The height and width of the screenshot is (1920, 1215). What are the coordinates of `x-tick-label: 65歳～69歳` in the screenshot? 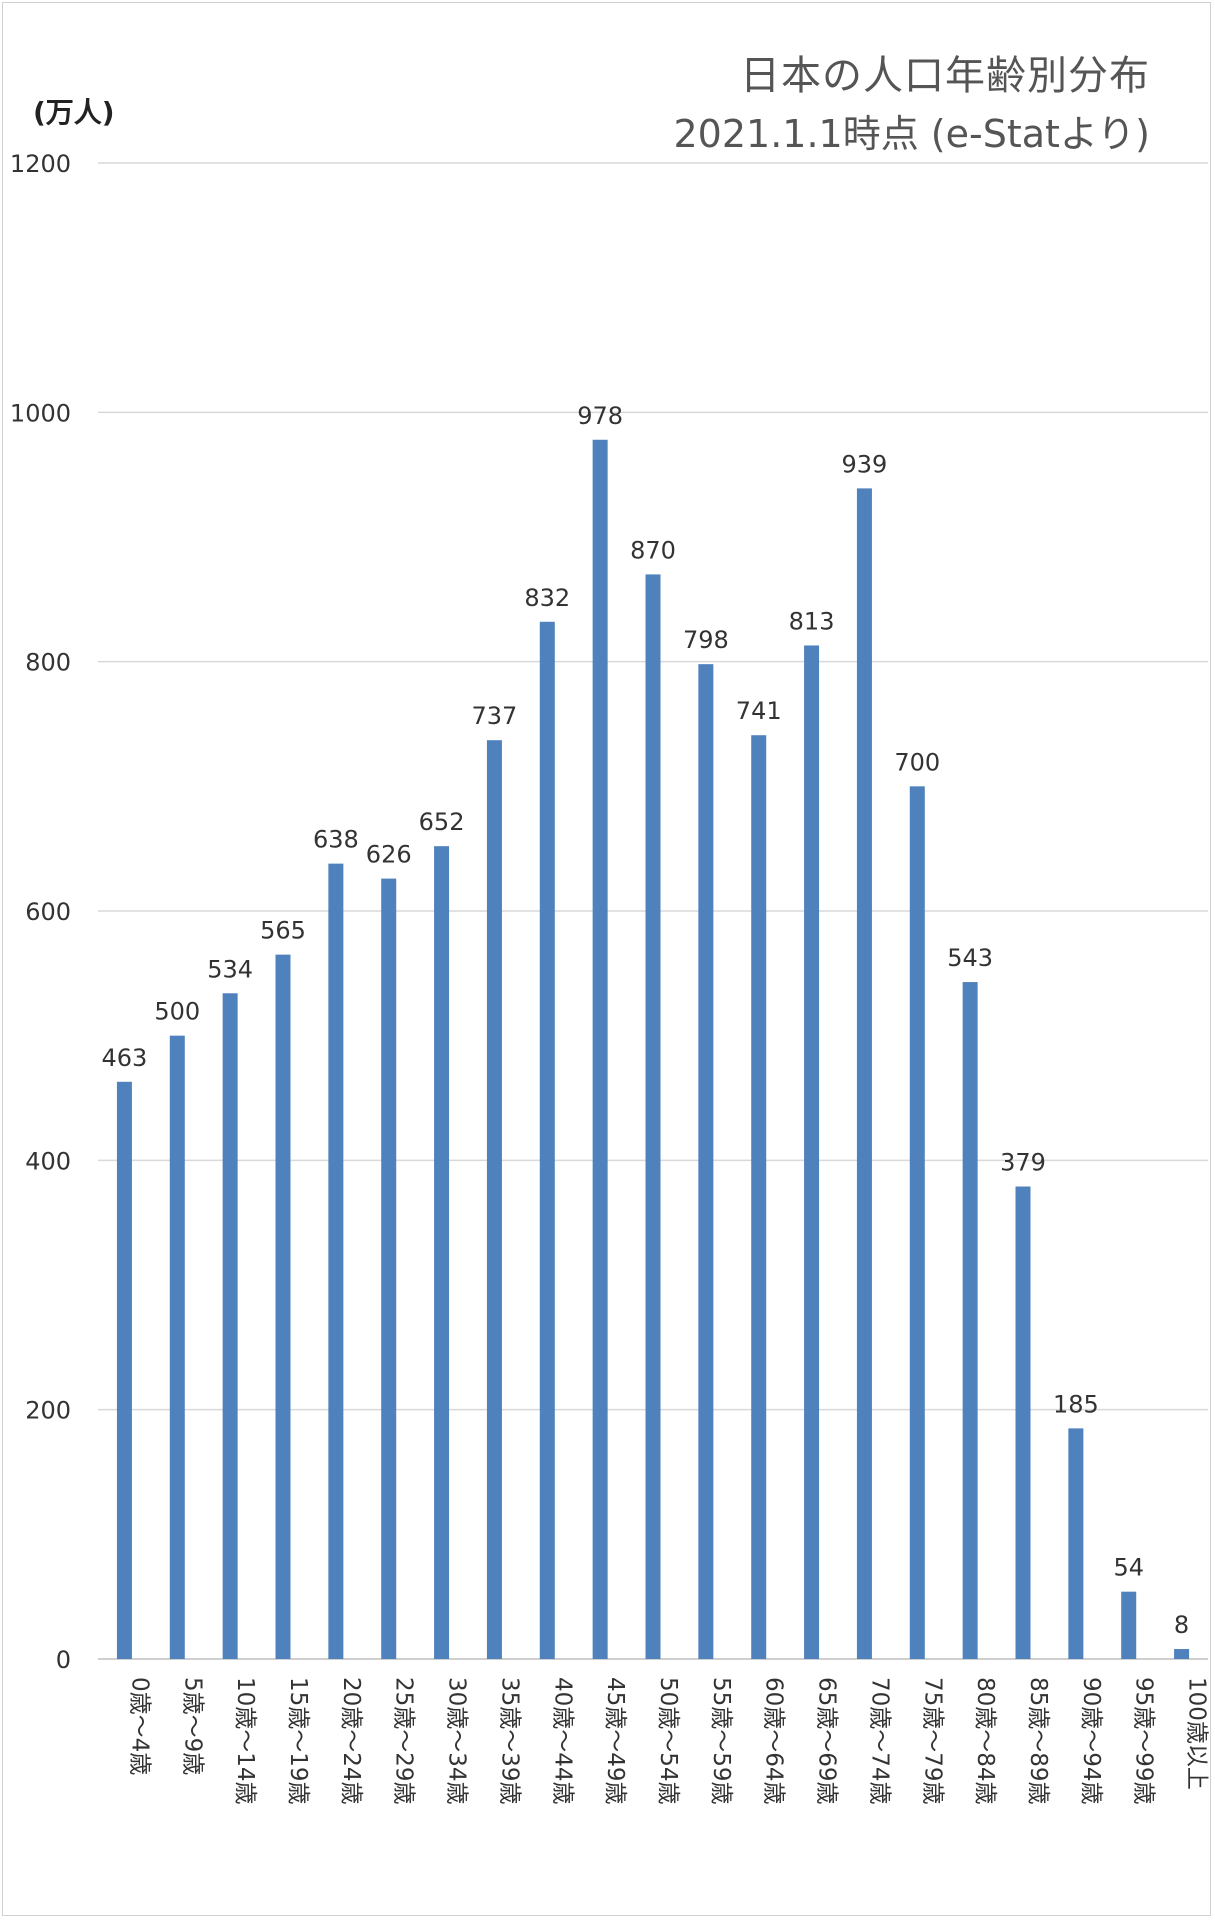 It's located at (827, 1741).